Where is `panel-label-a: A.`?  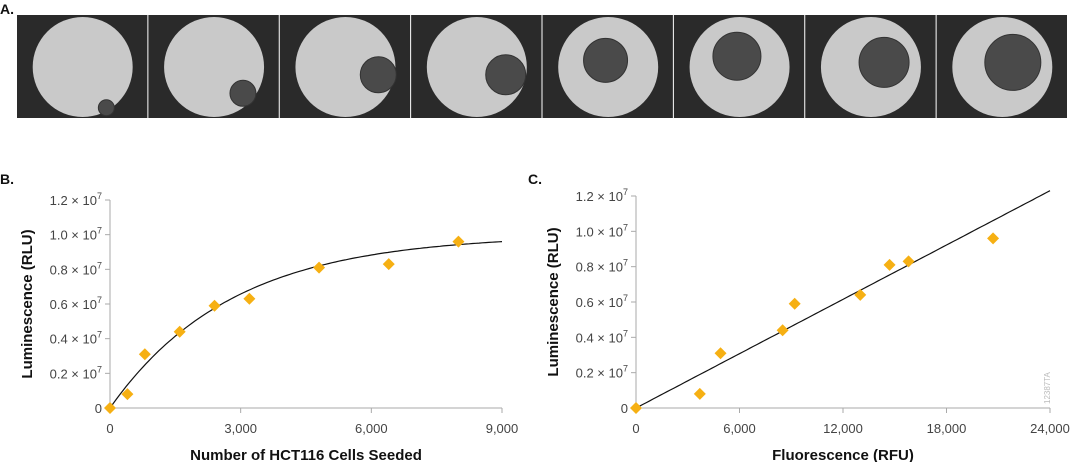
panel-label-a: A. is located at coordinates (7, 9).